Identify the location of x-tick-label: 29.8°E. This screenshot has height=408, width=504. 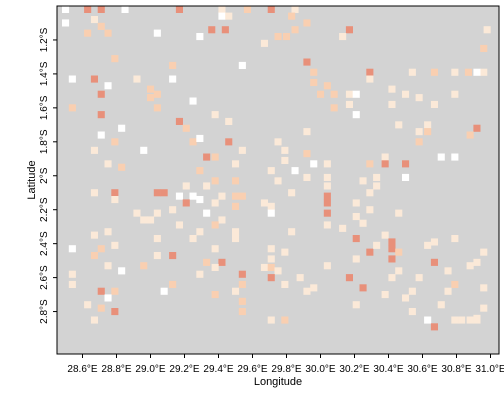
(286, 369).